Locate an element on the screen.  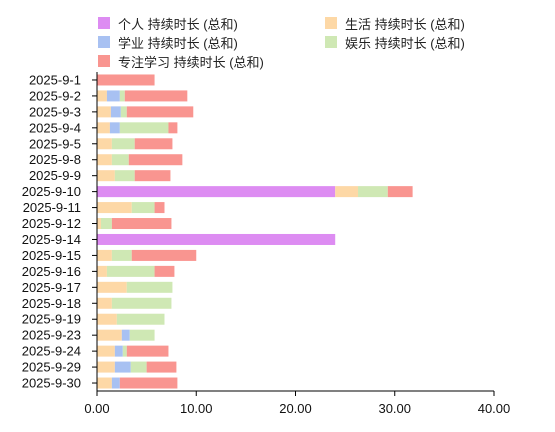
category-label: 2025-9-4 is located at coordinates (55, 127).